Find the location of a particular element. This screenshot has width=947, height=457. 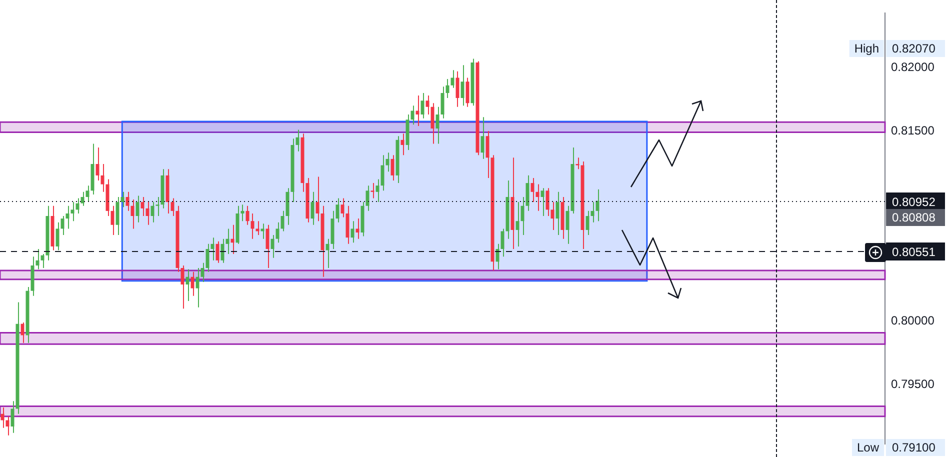

annotation: Low is located at coordinates (868, 447).